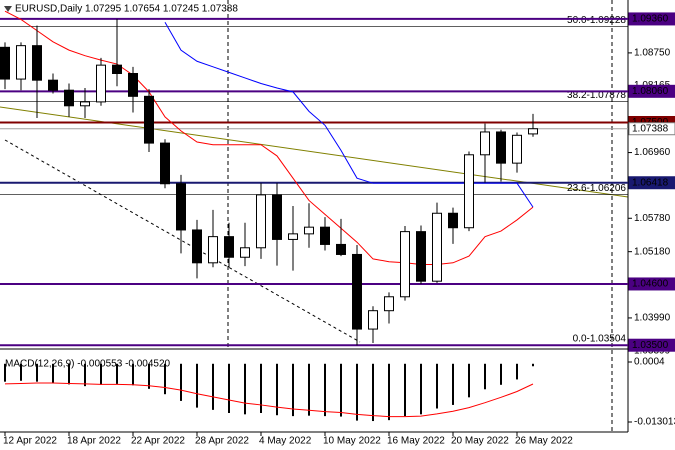 The height and width of the screenshot is (450, 675). What do you see at coordinates (649, 362) in the screenshot?
I see `y-tick-label: 0.0004` at bounding box center [649, 362].